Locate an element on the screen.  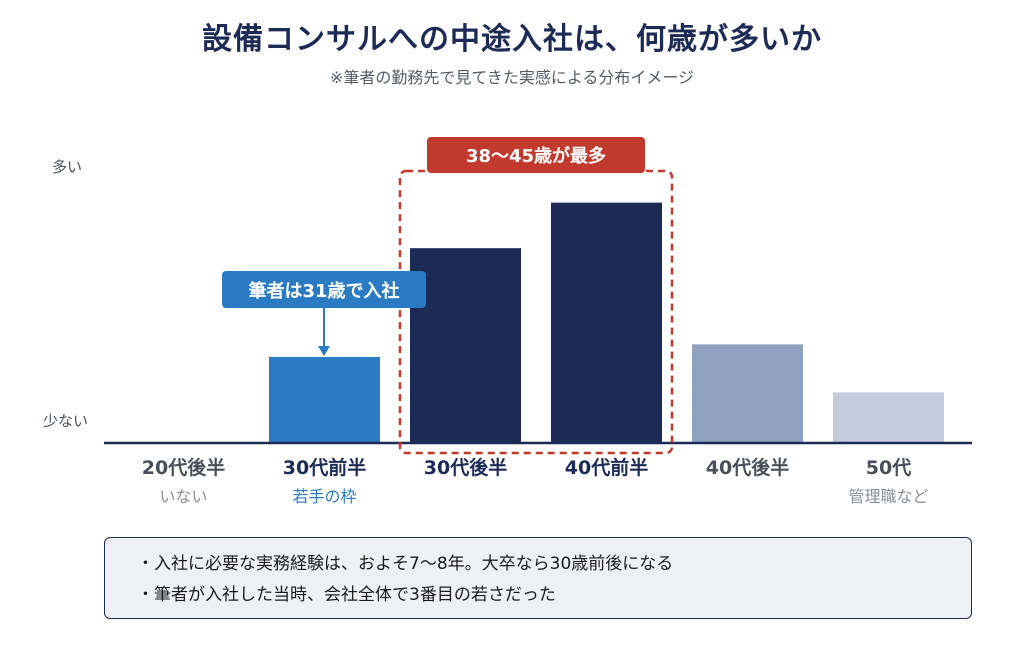
page-subtitle: ※筆者の勤務先で見てきた実感による分布イメージ is located at coordinates (512, 77).